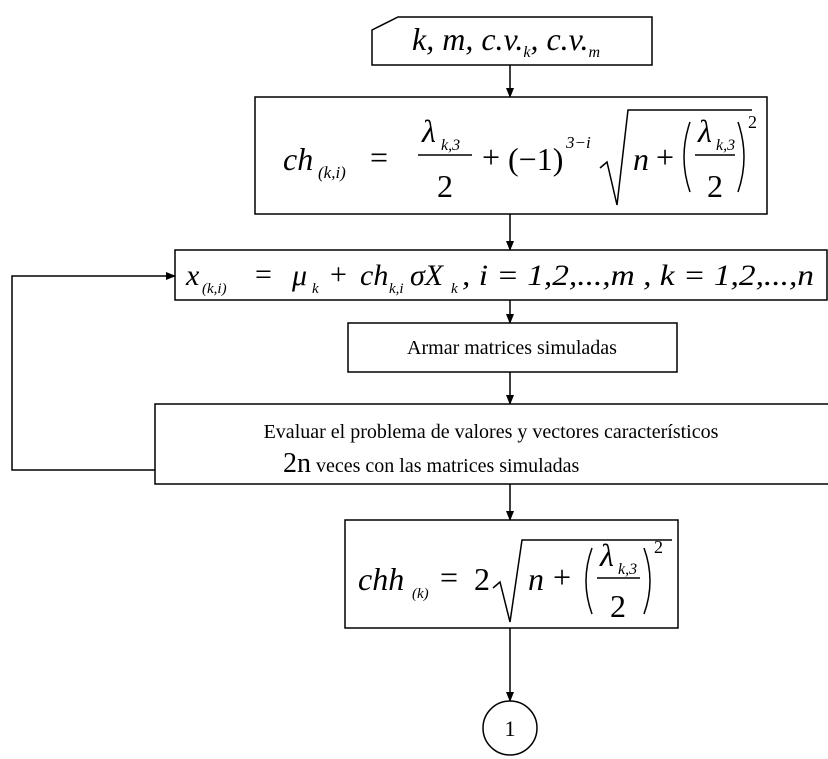  What do you see at coordinates (427, 275) in the screenshot?
I see `text: σX` at bounding box center [427, 275].